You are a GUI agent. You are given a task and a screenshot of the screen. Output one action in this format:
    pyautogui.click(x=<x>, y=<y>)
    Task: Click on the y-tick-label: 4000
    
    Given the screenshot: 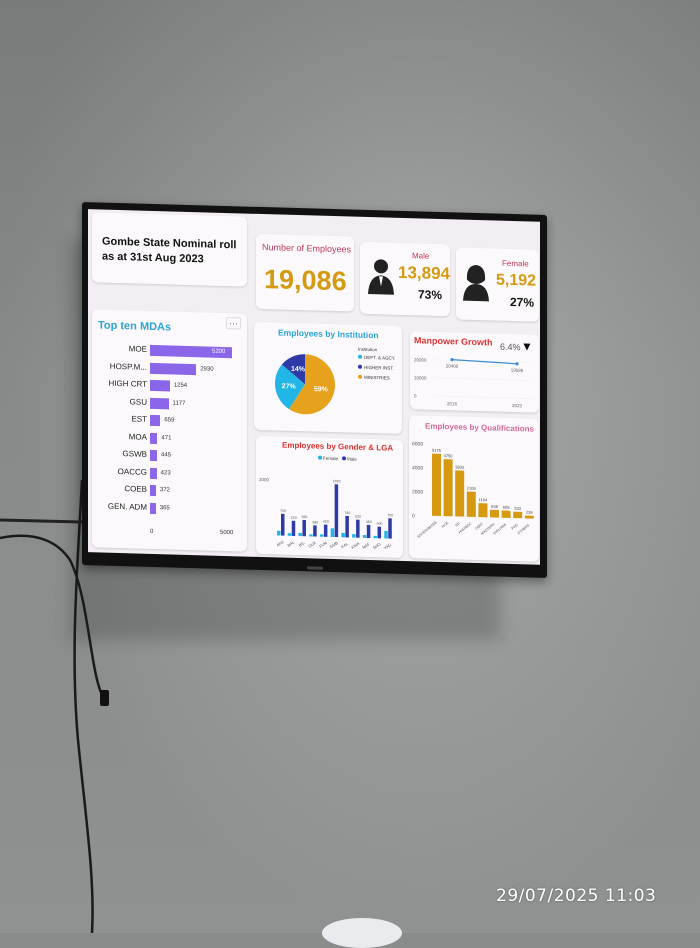 What is the action you would take?
    pyautogui.click(x=417, y=468)
    